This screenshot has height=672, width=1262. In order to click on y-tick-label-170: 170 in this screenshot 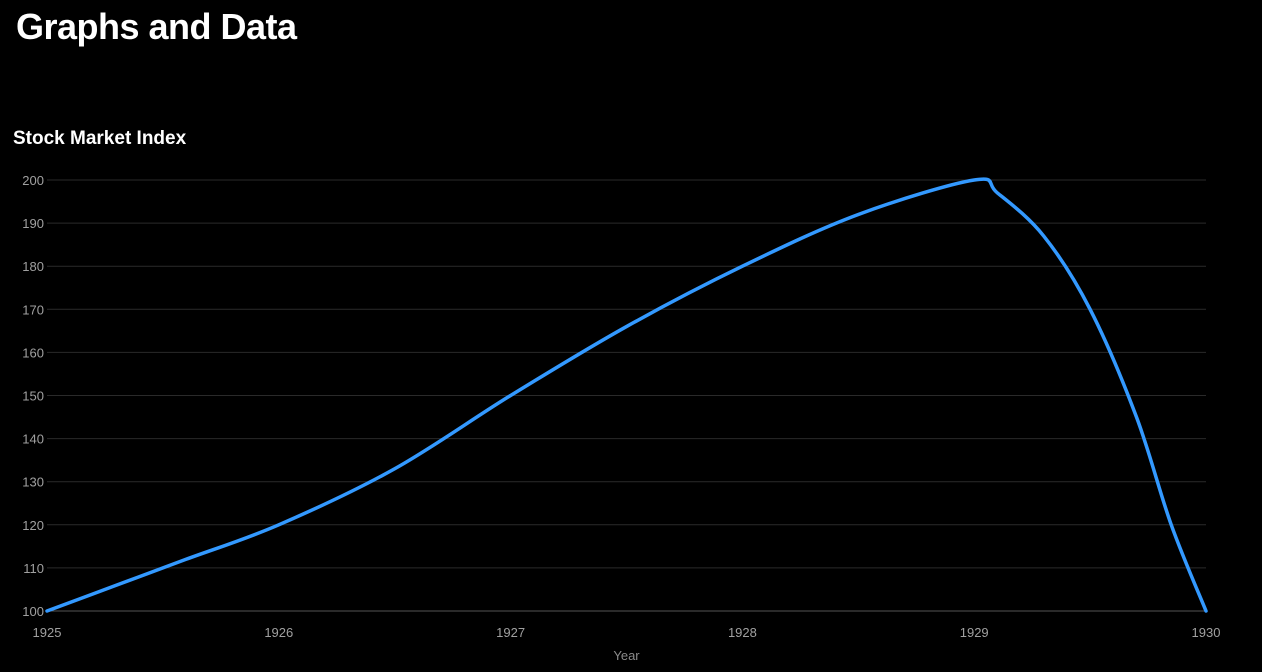, I will do `click(33, 309)`.